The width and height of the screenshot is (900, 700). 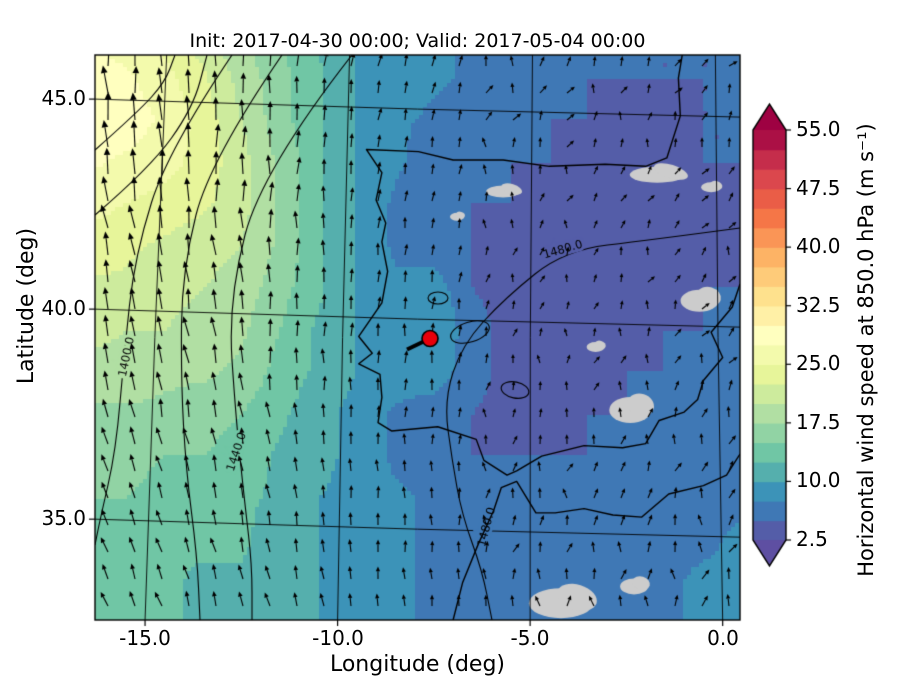 I want to click on x-tick-label: 0.0, so click(x=723, y=638).